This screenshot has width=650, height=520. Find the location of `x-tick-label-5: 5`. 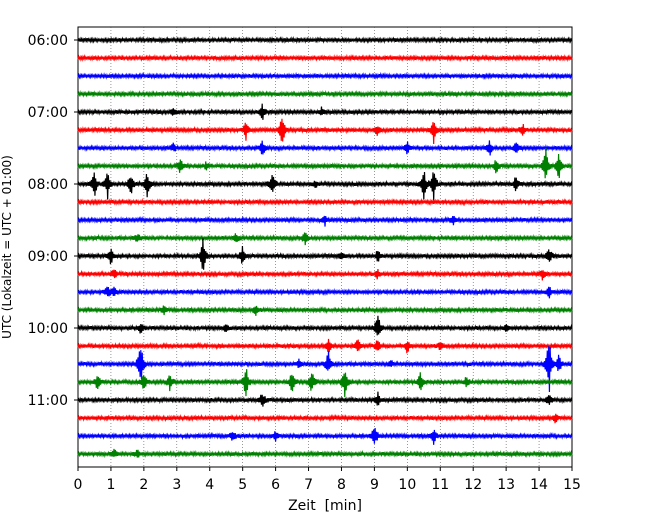

x-tick-label-5: 5 is located at coordinates (242, 485).